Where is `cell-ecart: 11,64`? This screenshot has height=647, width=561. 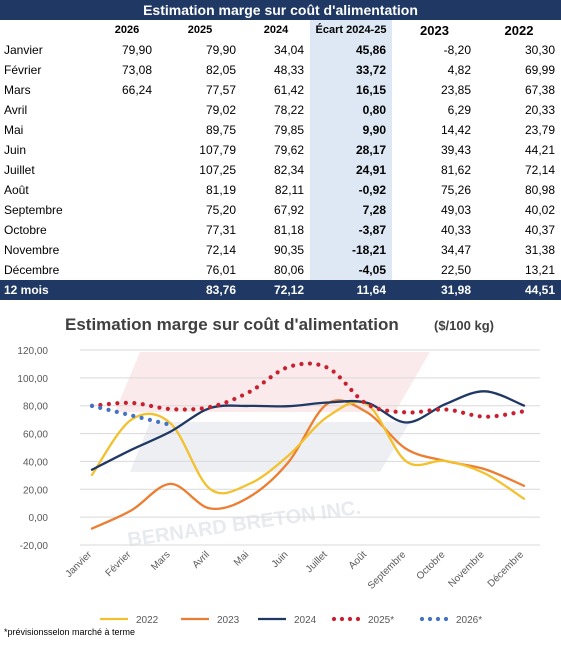 cell-ecart: 11,64 is located at coordinates (351, 290).